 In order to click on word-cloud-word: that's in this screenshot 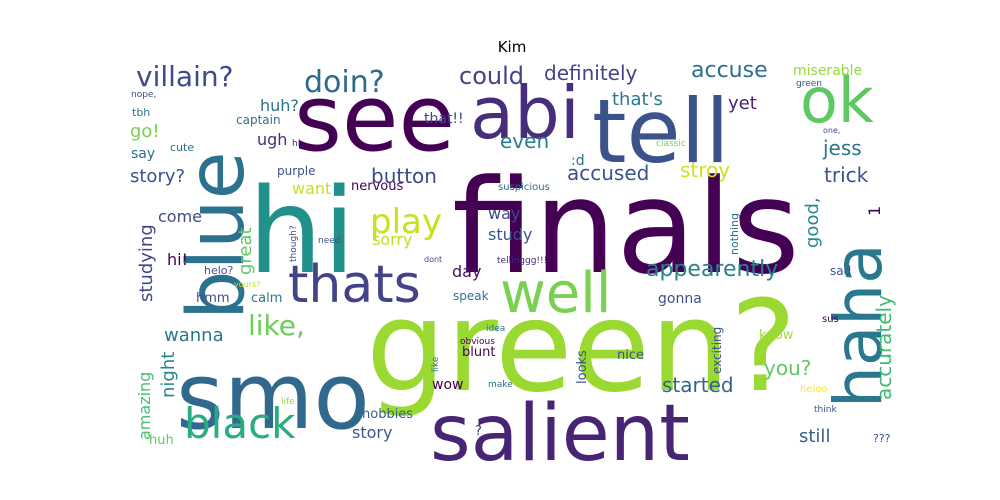, I will do `click(637, 99)`.